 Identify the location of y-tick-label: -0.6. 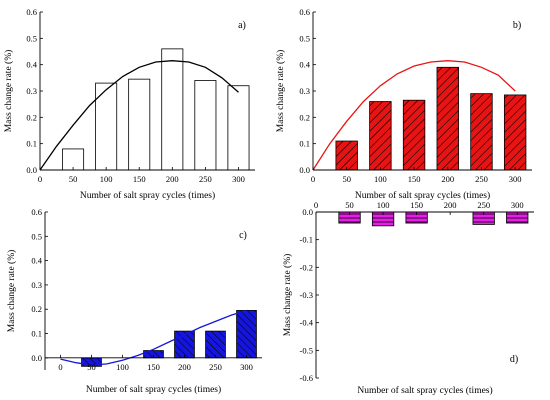
(306, 378).